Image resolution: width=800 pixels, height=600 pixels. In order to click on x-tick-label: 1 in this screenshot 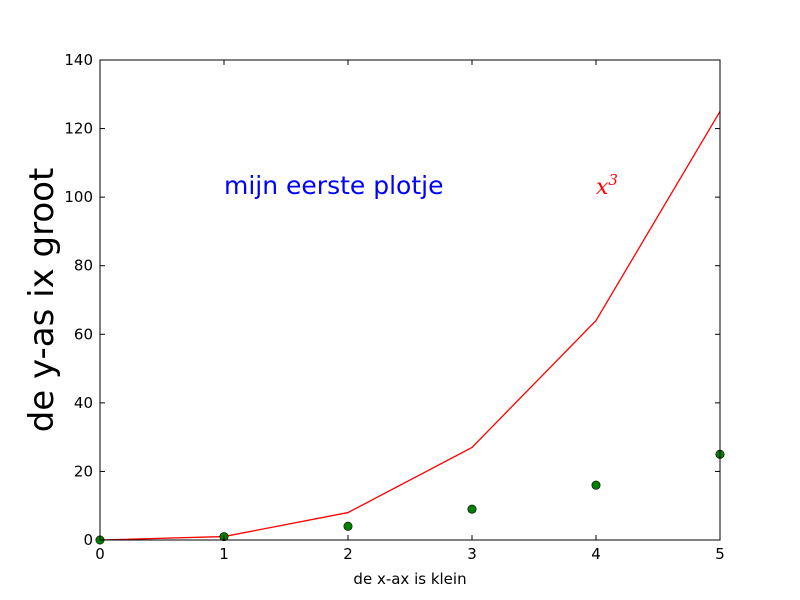, I will do `click(224, 554)`.